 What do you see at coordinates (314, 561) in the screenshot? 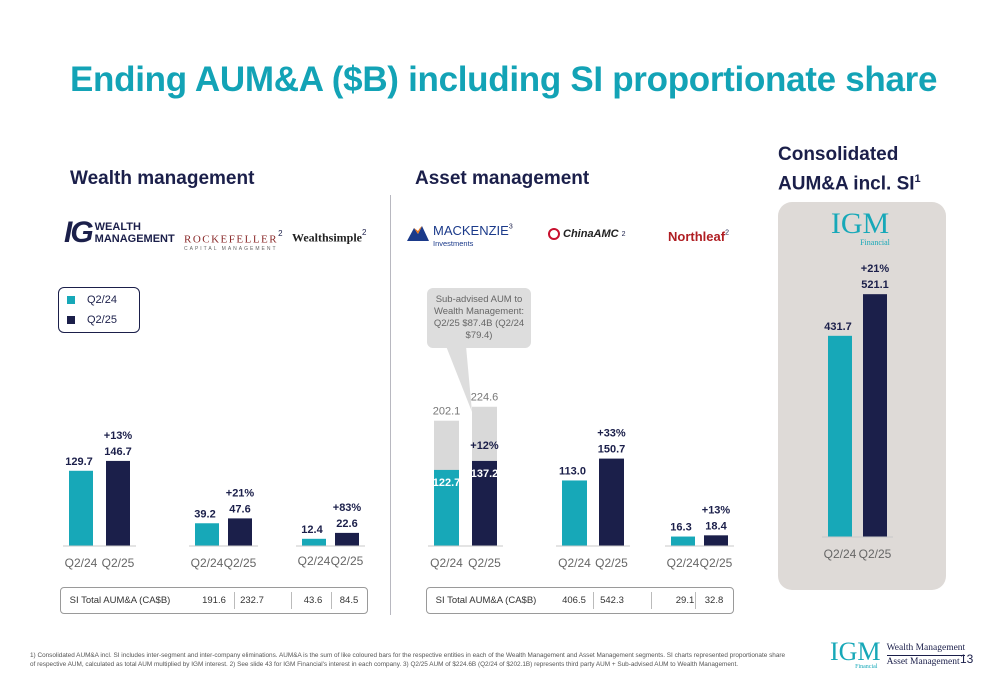
I see `wealthsimple-tick-label-0: Q2/24` at bounding box center [314, 561].